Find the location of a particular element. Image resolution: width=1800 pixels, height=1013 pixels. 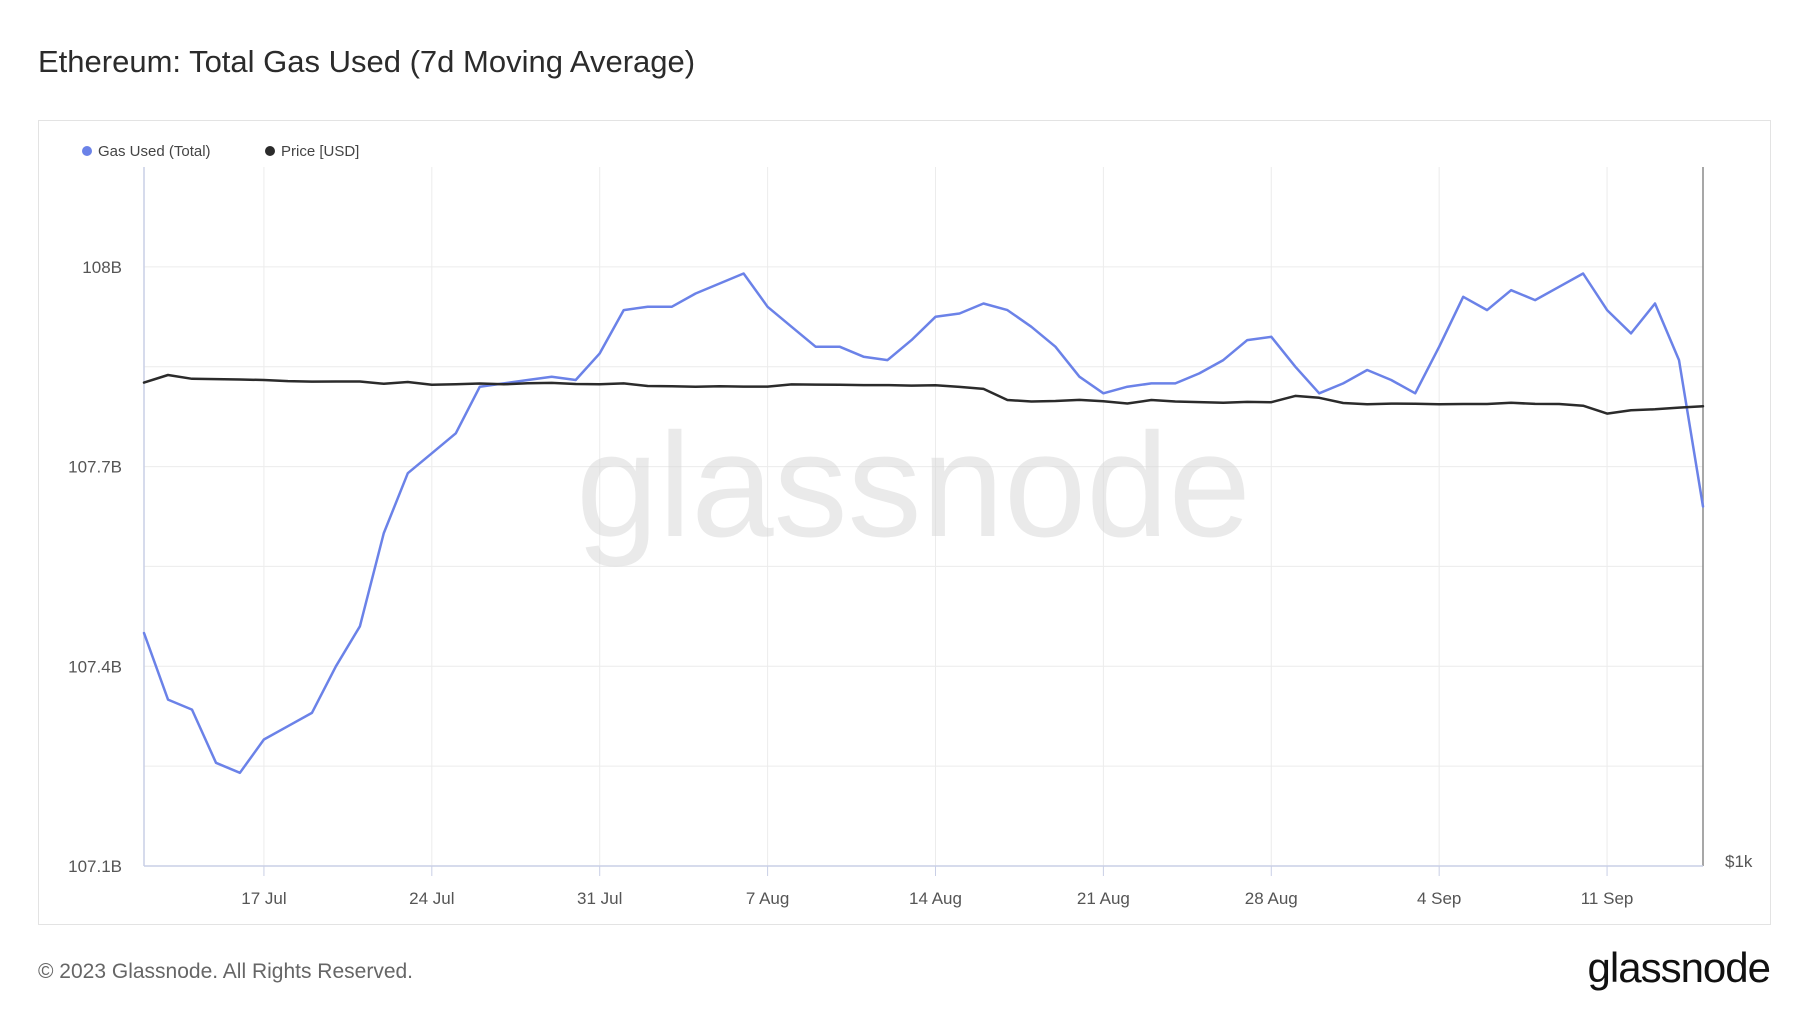

x-tick-label: 21 Aug is located at coordinates (1103, 898).